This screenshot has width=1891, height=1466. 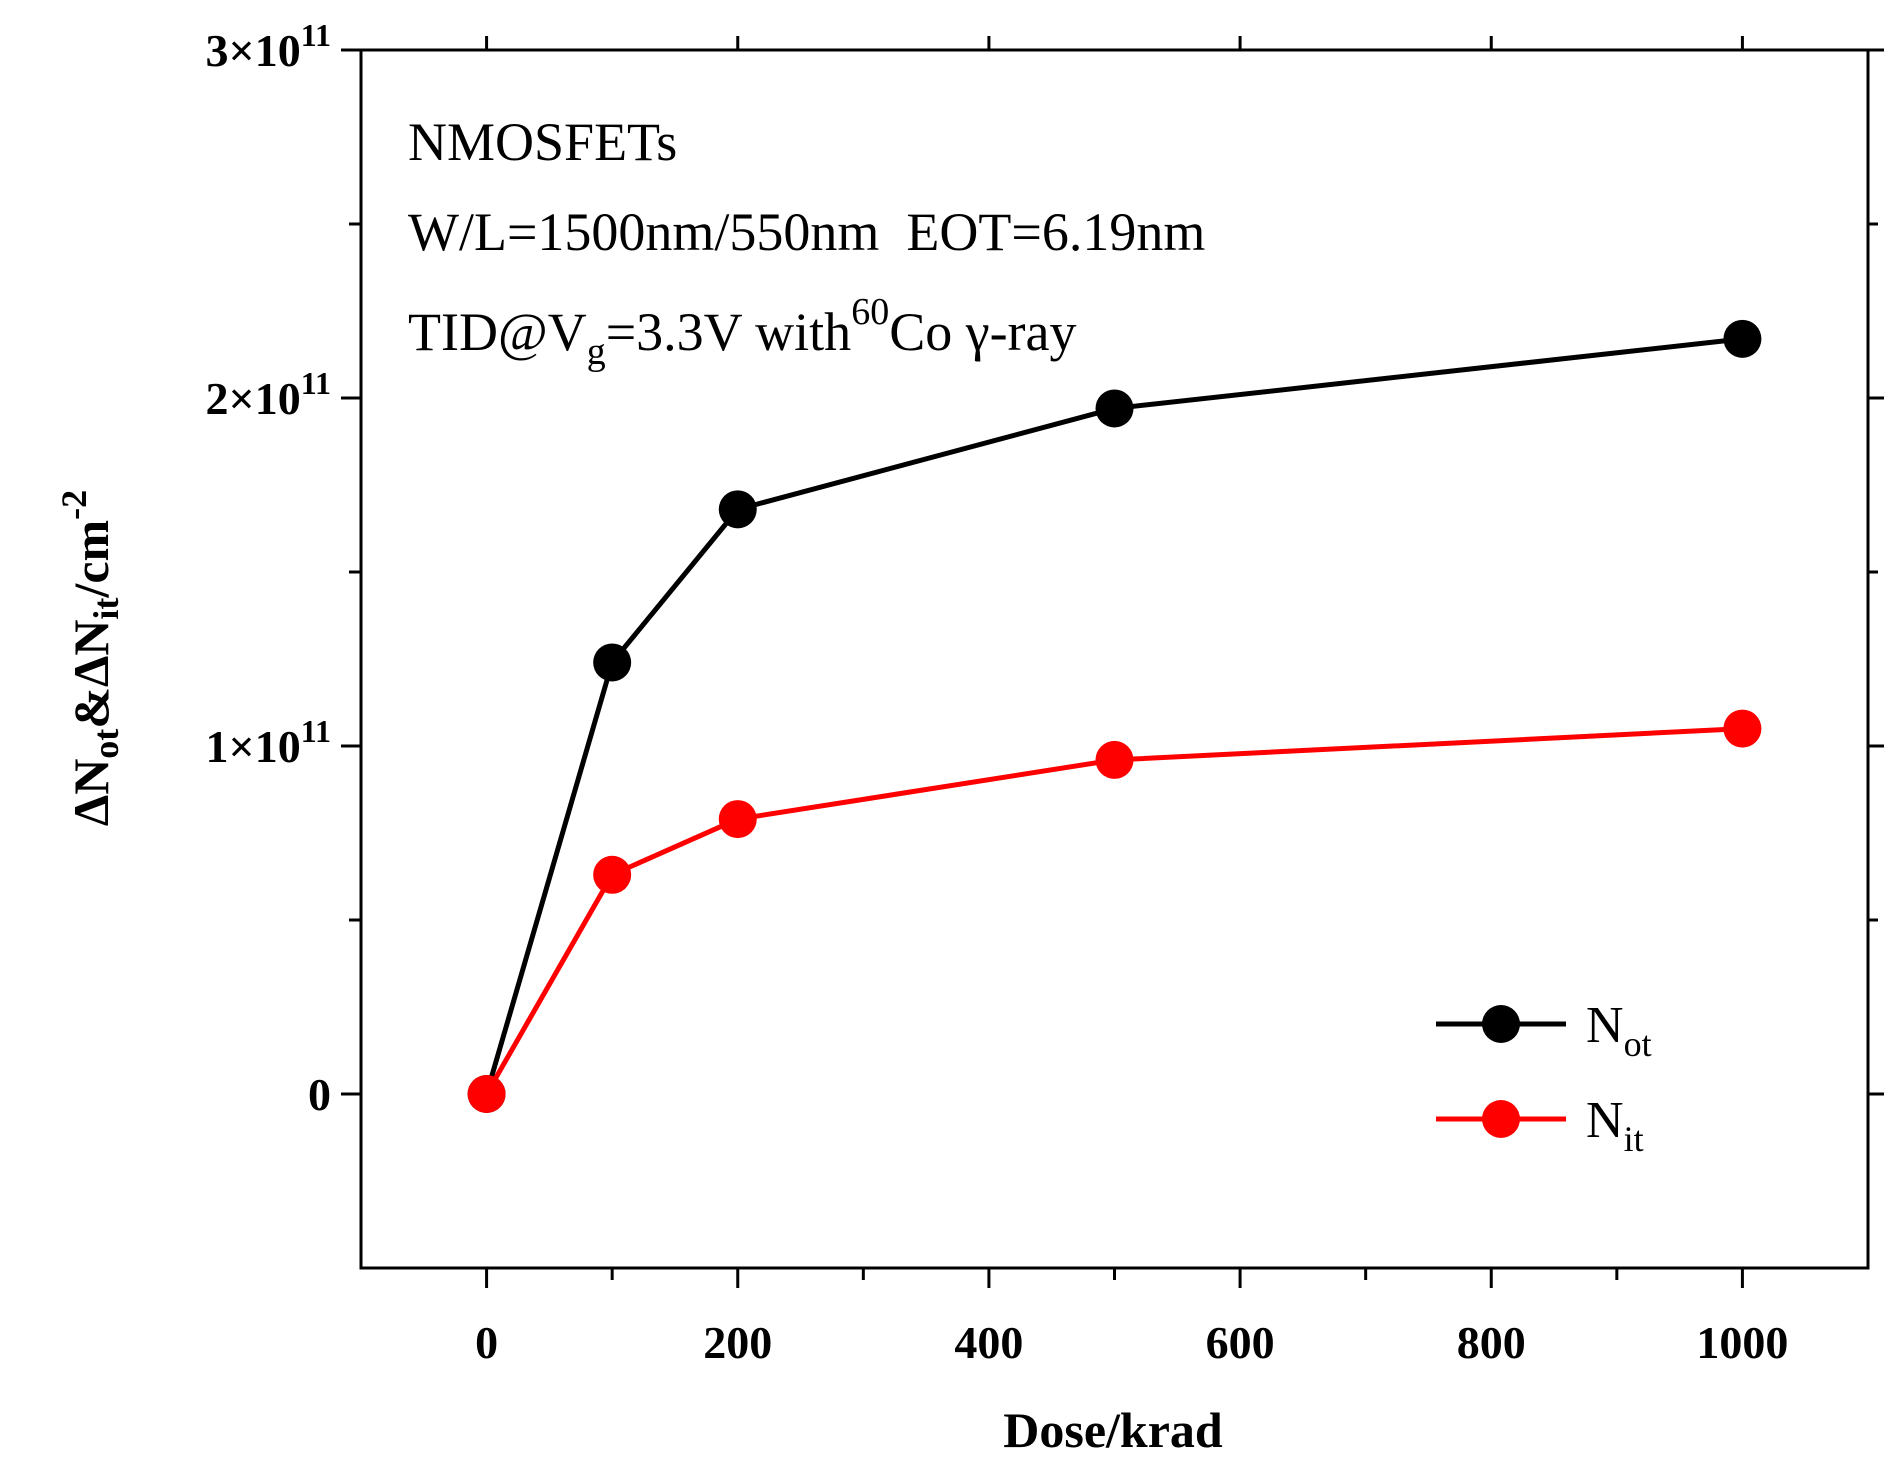 I want to click on legend-label-not: Not, so click(x=1619, y=1030).